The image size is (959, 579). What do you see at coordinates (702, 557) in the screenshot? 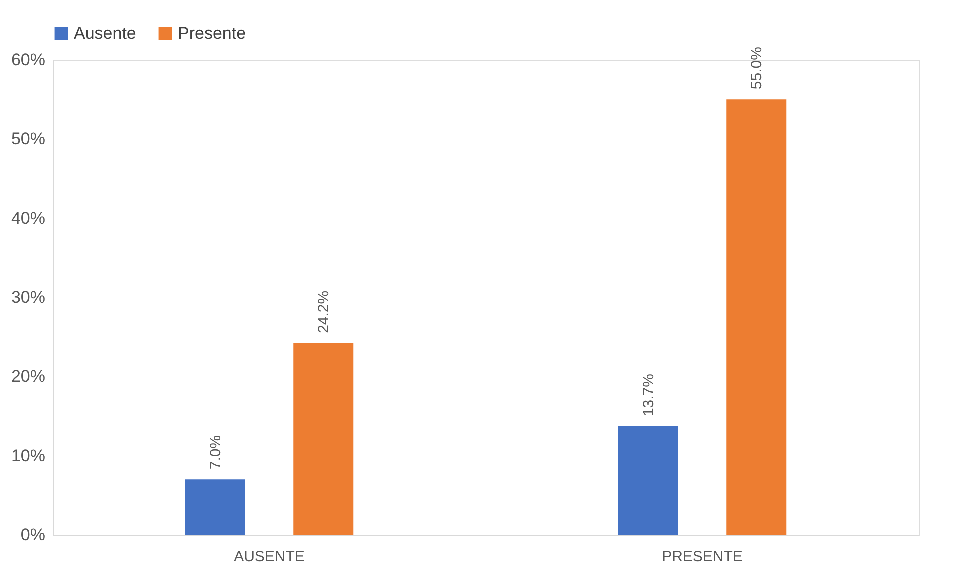
I see `x-tick-label: PRESENTE` at bounding box center [702, 557].